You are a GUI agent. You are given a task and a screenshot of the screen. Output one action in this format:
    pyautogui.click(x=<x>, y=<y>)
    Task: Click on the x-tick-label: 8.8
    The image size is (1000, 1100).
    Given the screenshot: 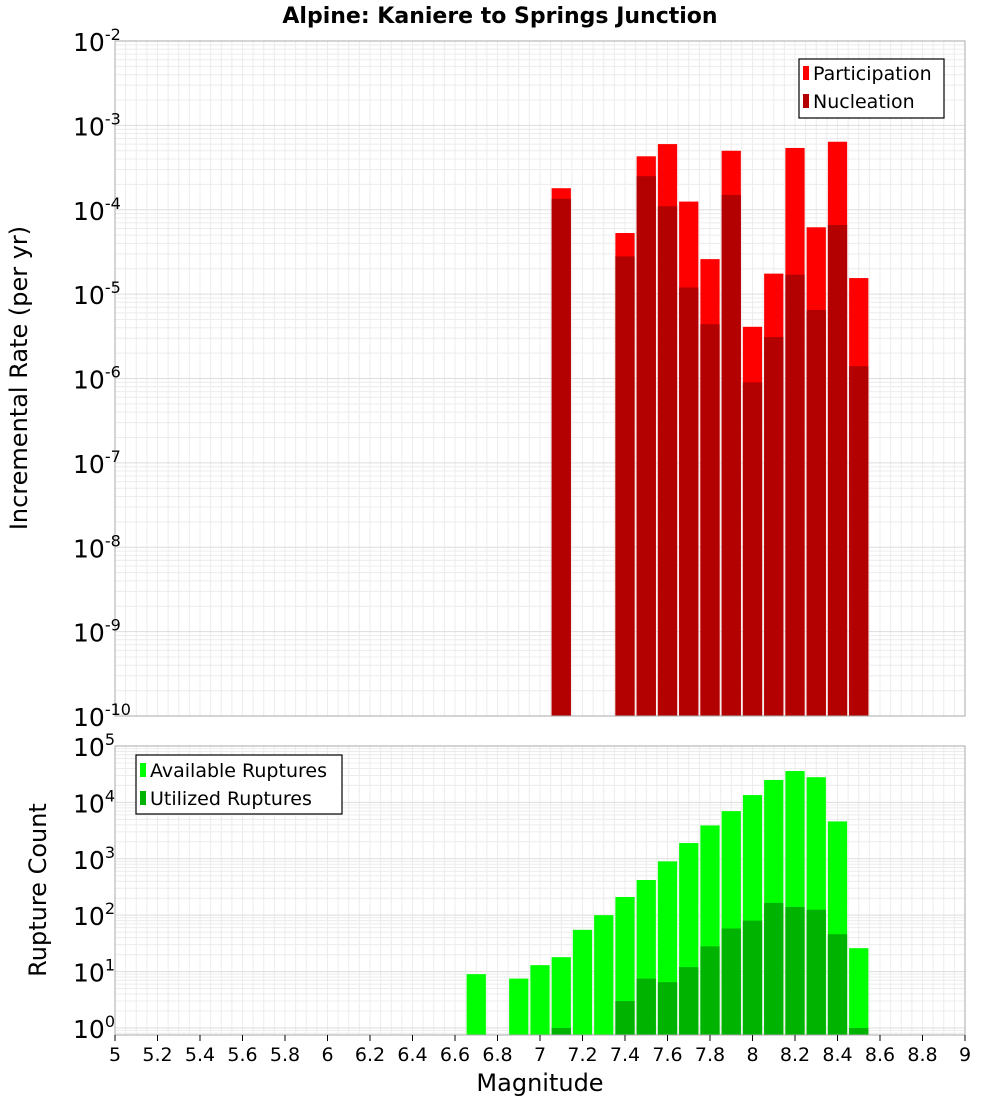 What is the action you would take?
    pyautogui.click(x=922, y=1055)
    